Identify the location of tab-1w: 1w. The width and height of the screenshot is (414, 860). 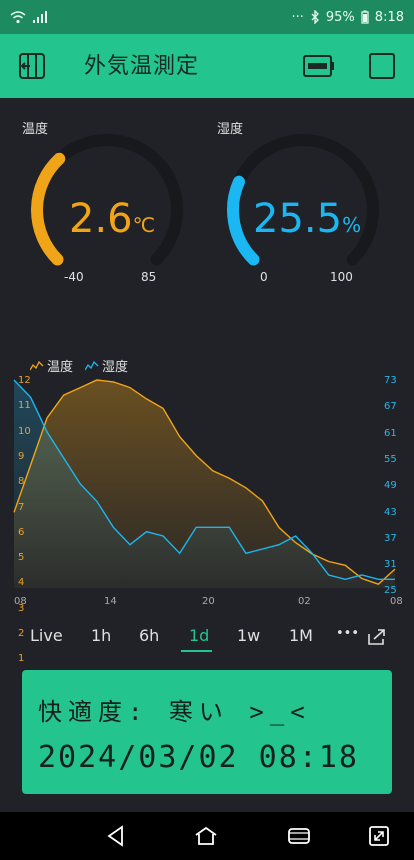
(249, 635).